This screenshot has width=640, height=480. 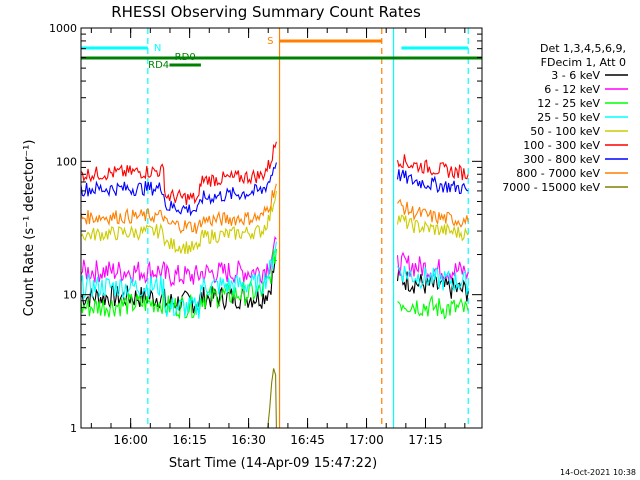 What do you see at coordinates (583, 48) in the screenshot?
I see `legend-header-0: Det 1,3,4,5,6,9,` at bounding box center [583, 48].